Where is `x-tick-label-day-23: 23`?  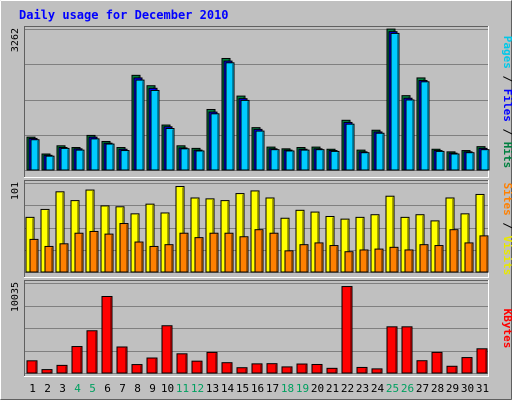
x-tick-label-day-23: 23 is located at coordinates (362, 388).